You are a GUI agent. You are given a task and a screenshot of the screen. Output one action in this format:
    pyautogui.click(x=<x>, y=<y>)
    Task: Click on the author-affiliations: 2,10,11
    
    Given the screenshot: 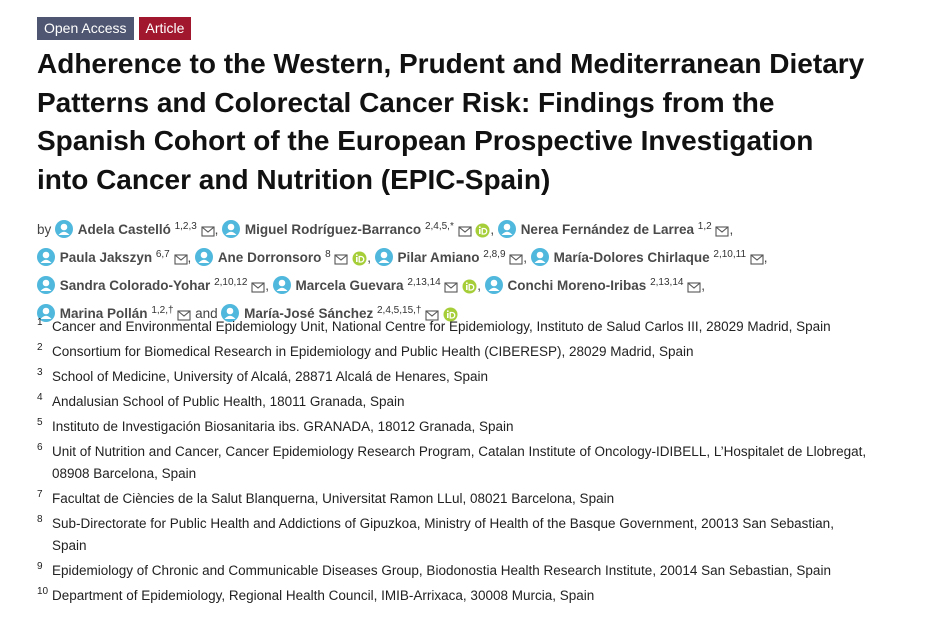 What is the action you would take?
    pyautogui.click(x=730, y=254)
    